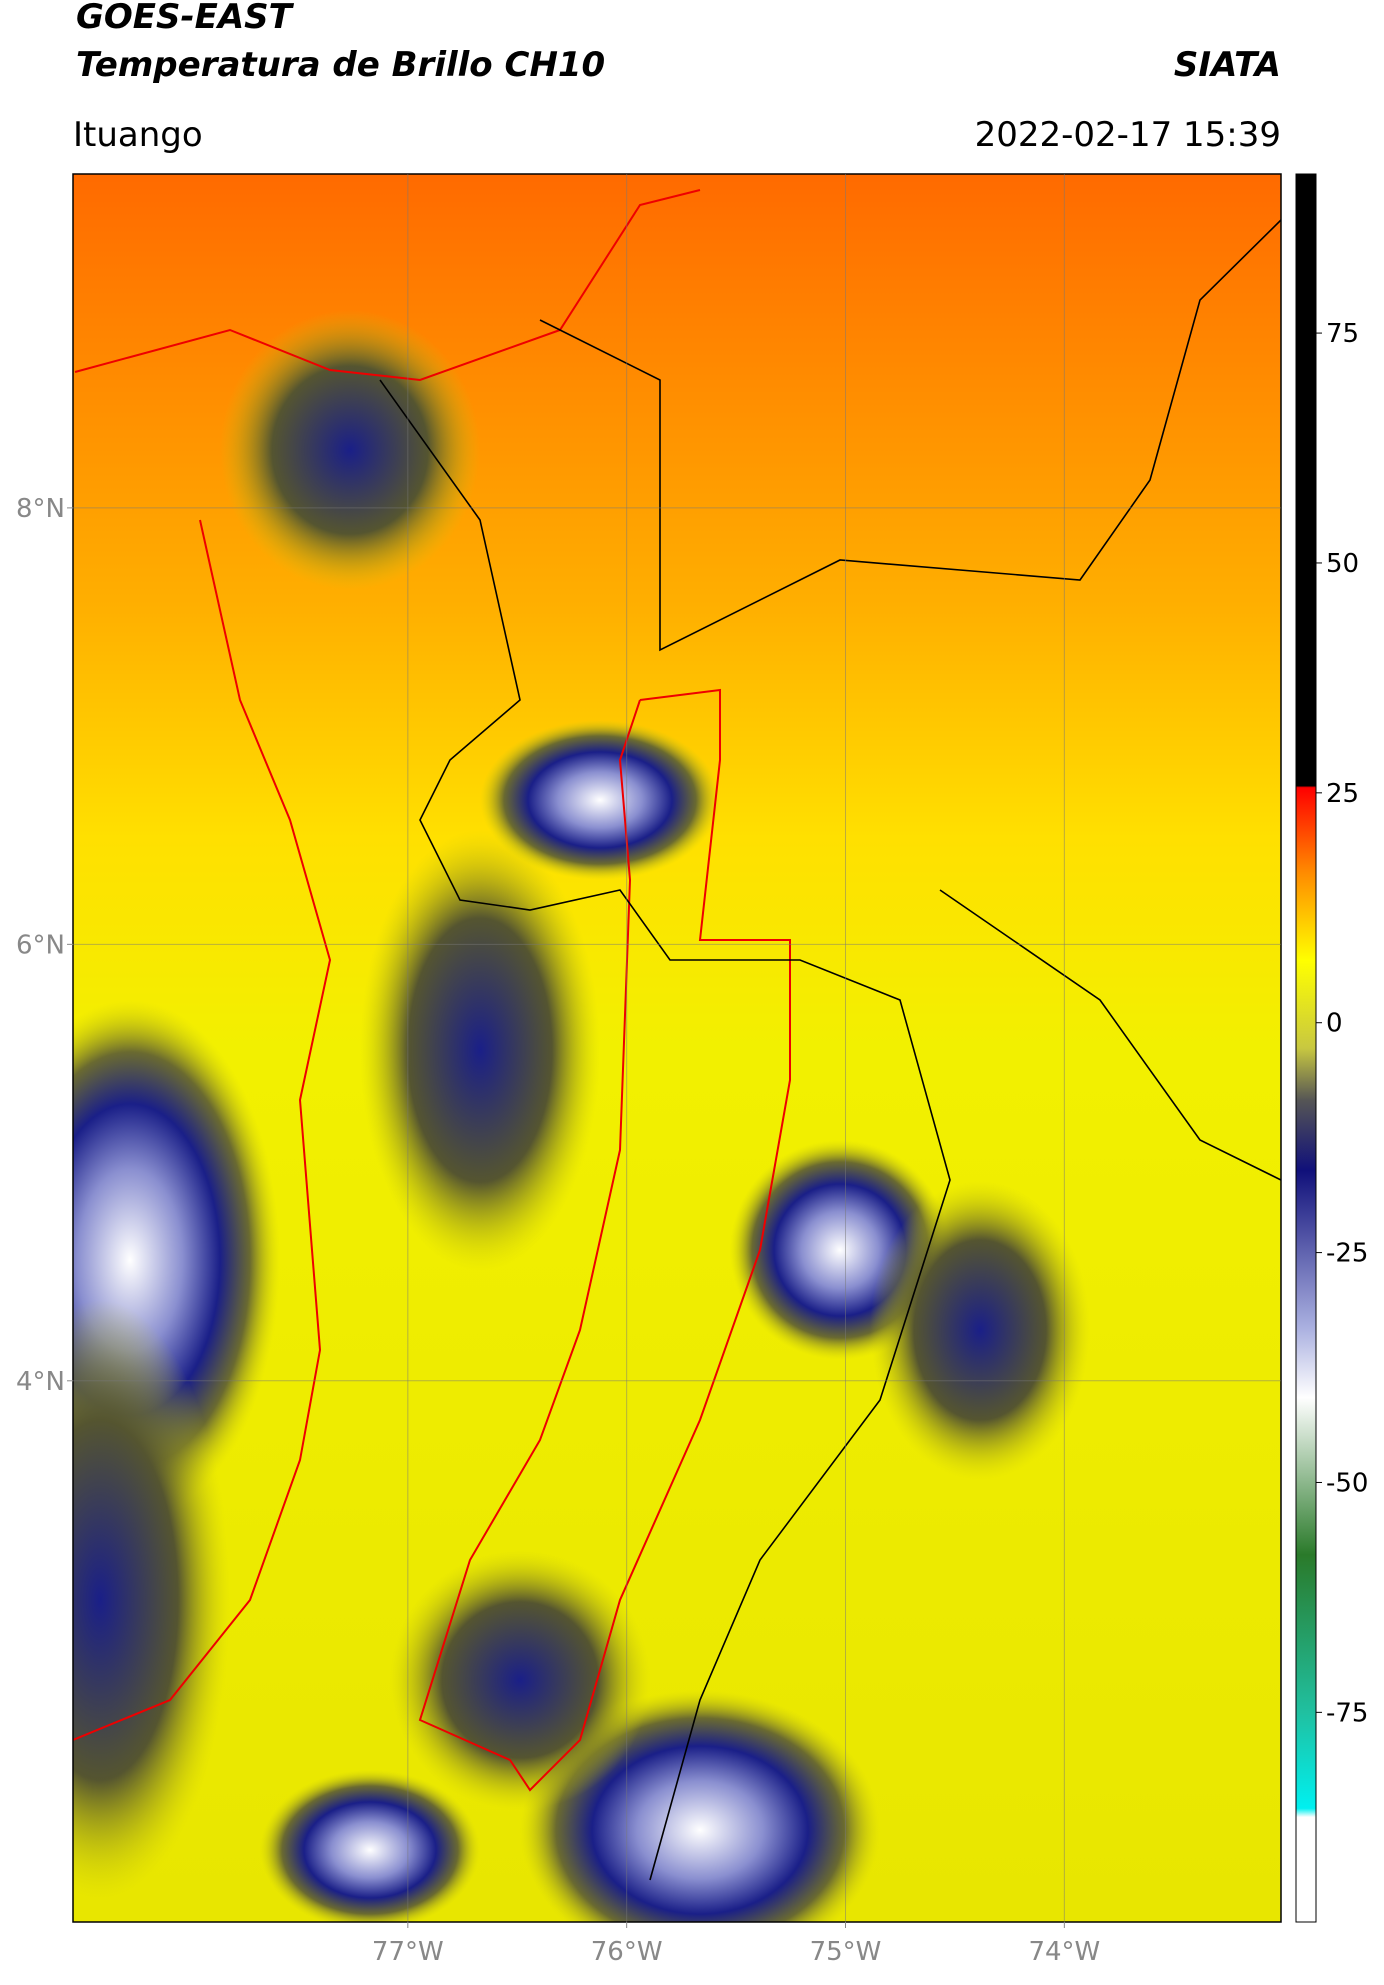 The width and height of the screenshot is (1384, 1985). Describe the element at coordinates (1306, 1048) in the screenshot. I see `colorbar` at that location.